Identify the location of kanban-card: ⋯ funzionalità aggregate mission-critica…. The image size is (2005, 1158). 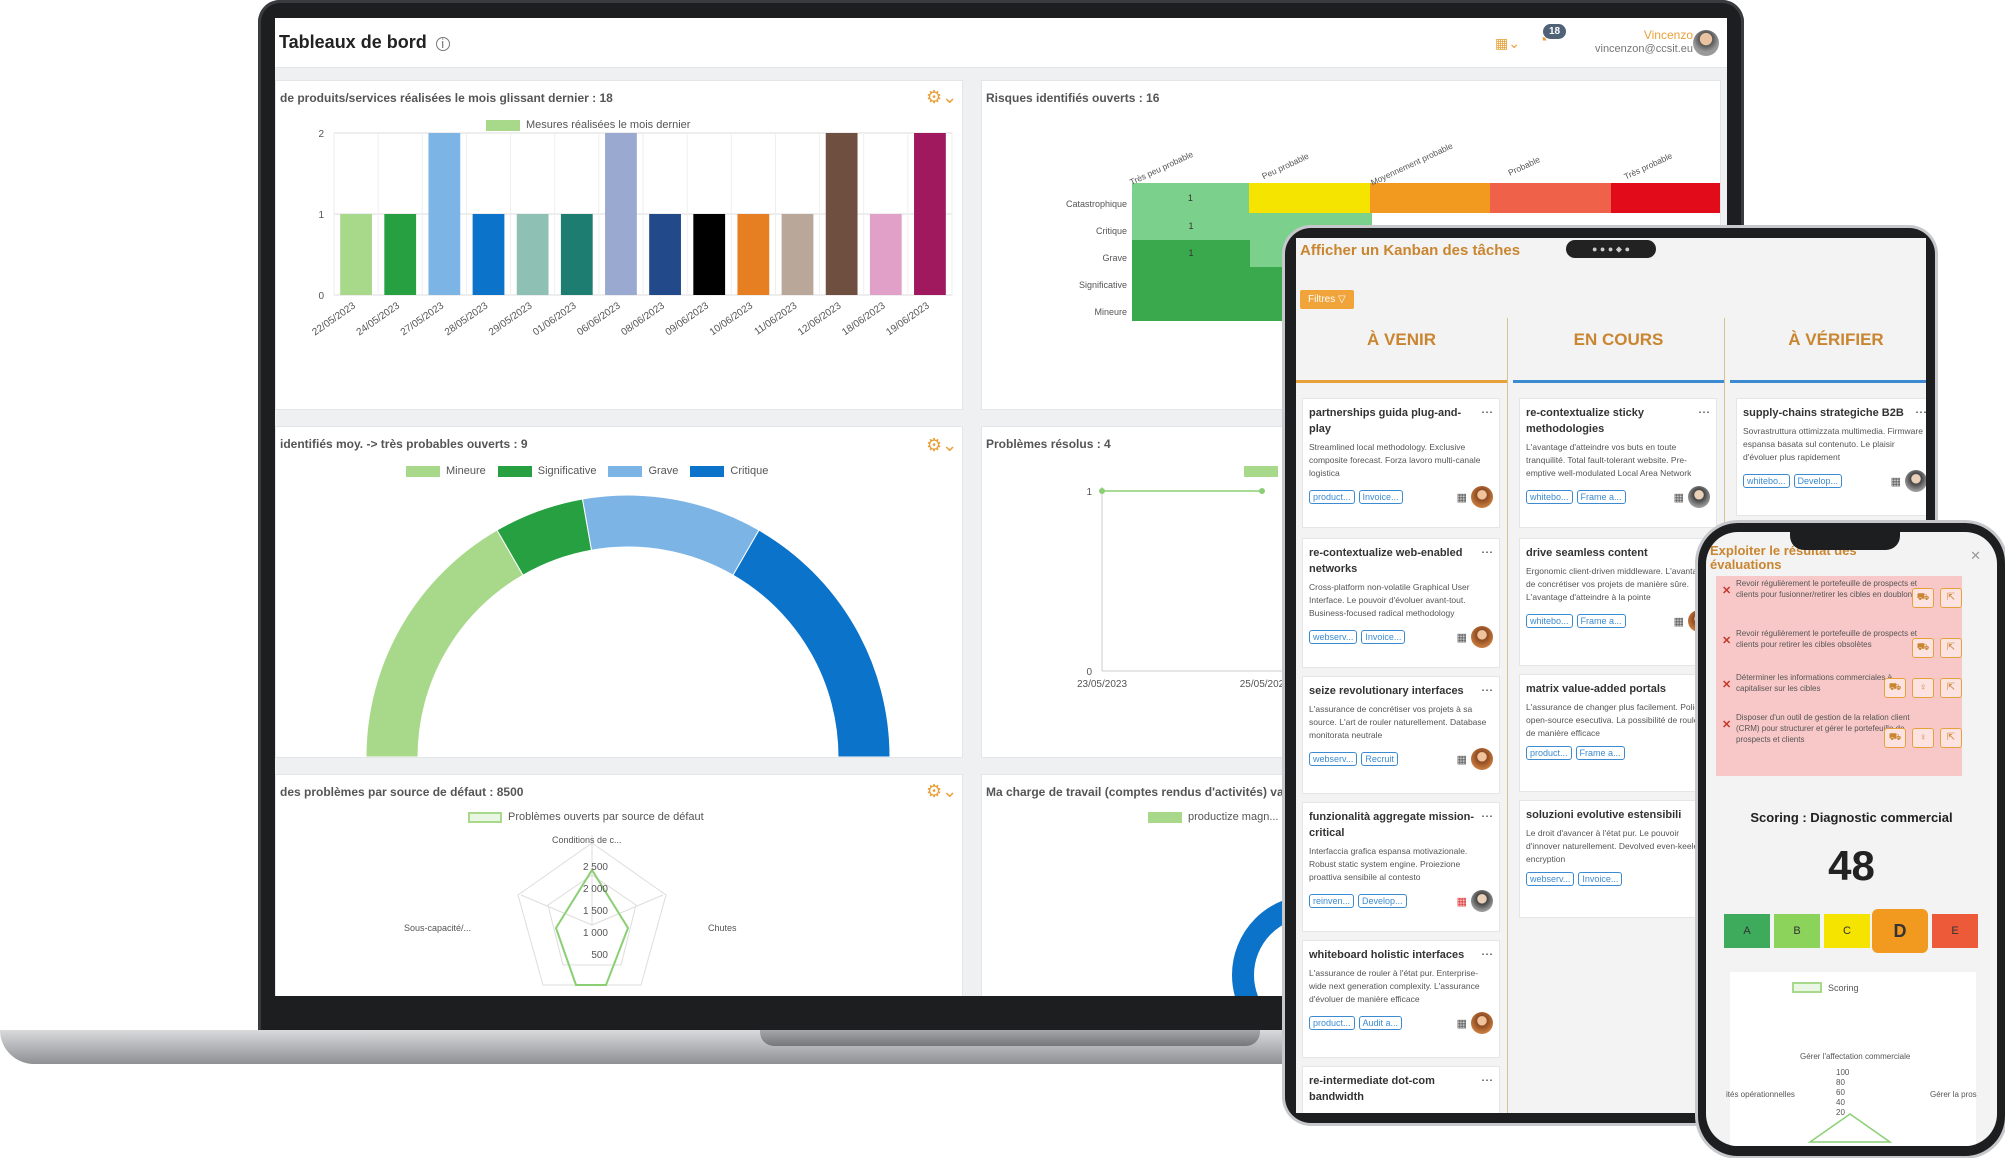
(1401, 867).